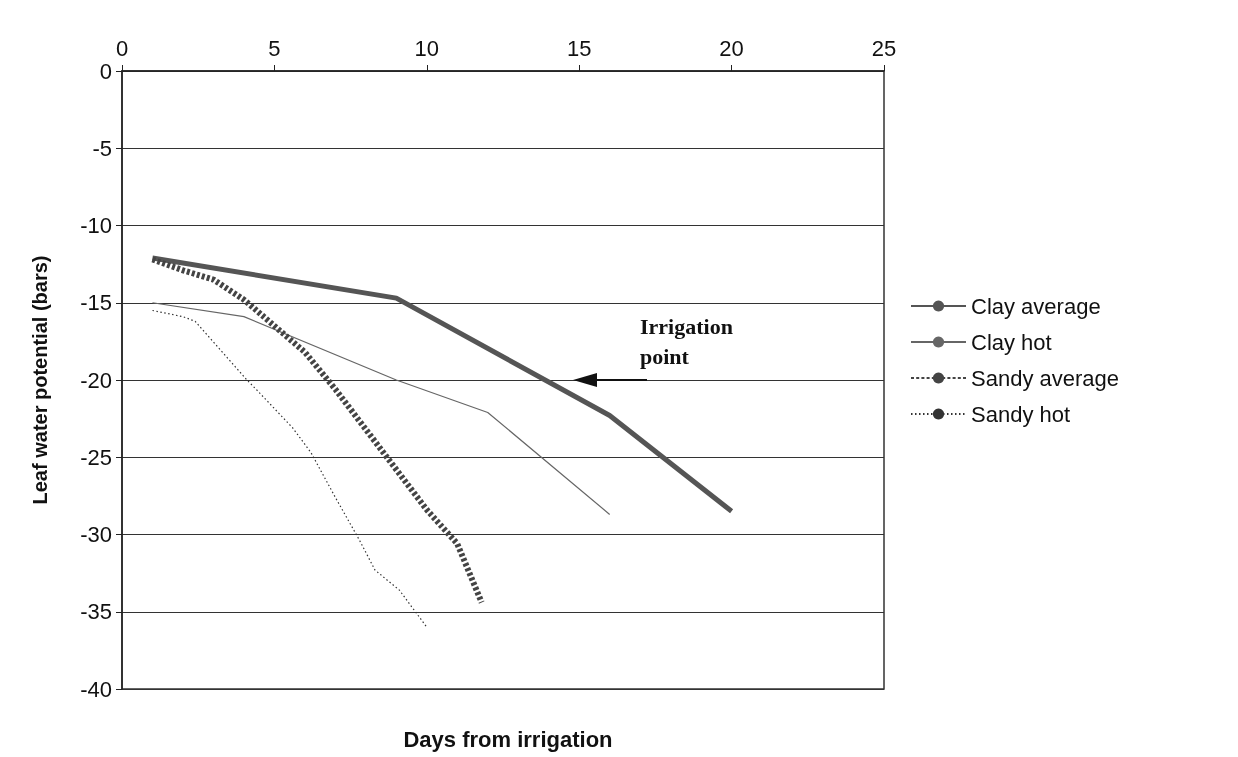 Image resolution: width=1238 pixels, height=757 pixels. Describe the element at coordinates (96, 457) in the screenshot. I see `y-tick-label: -25` at that location.